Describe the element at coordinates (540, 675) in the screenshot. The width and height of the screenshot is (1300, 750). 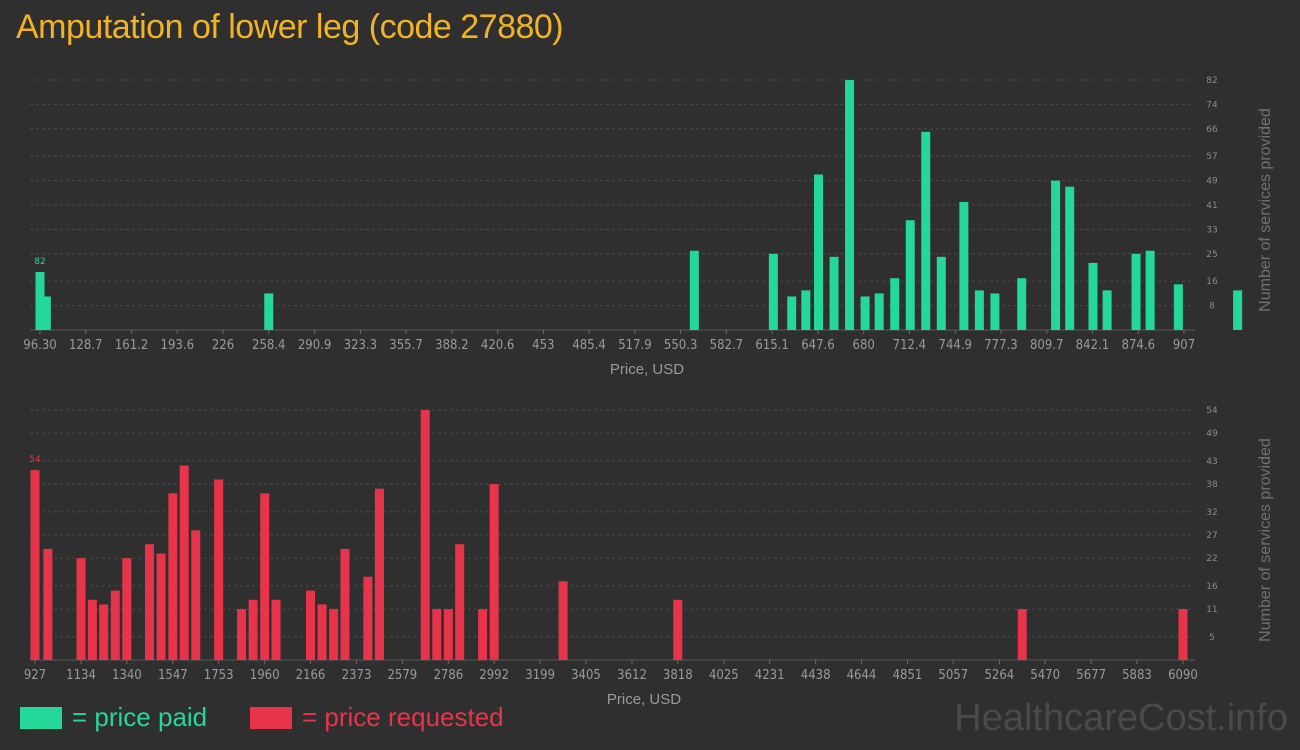
I see `x-tick-label: 3199` at that location.